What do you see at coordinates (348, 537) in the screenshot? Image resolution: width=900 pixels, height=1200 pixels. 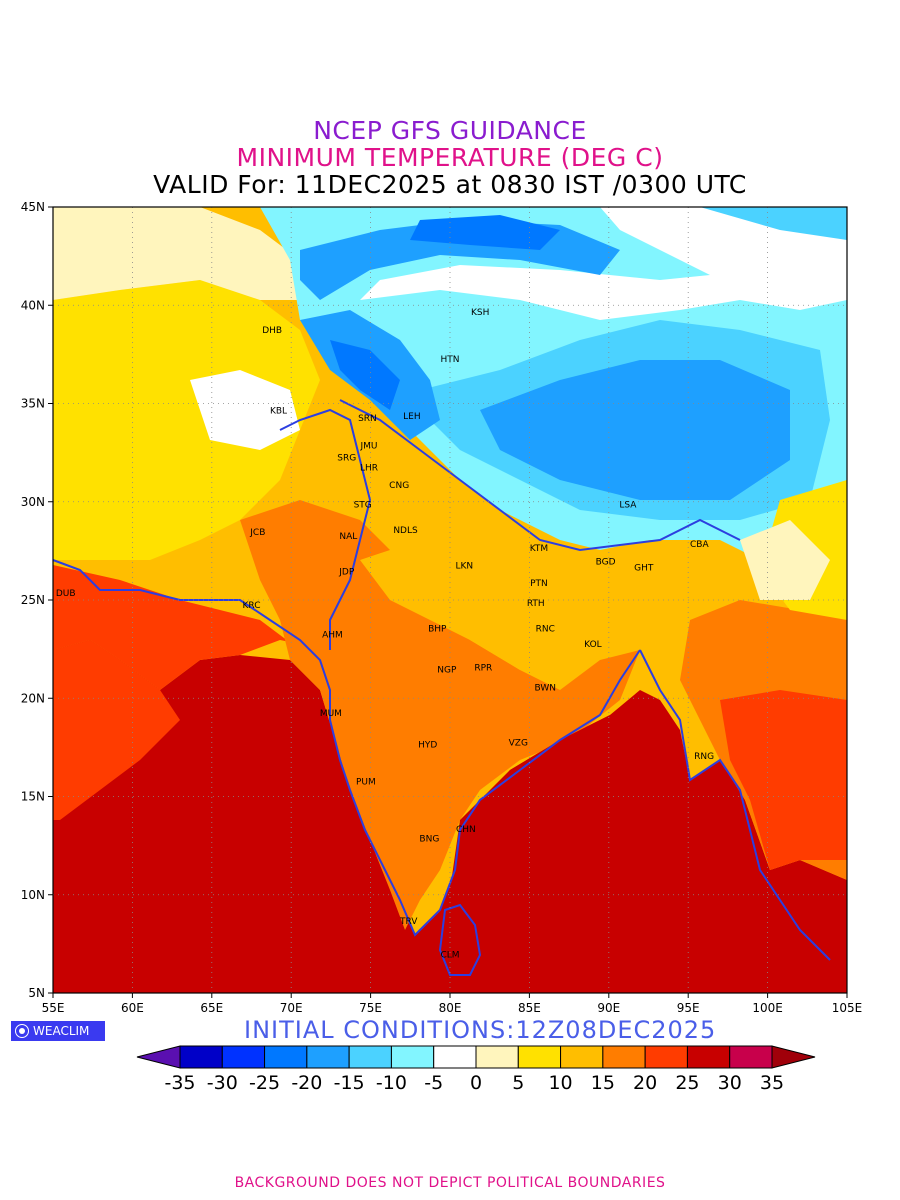 I see `city-label-nal: NAL` at bounding box center [348, 537].